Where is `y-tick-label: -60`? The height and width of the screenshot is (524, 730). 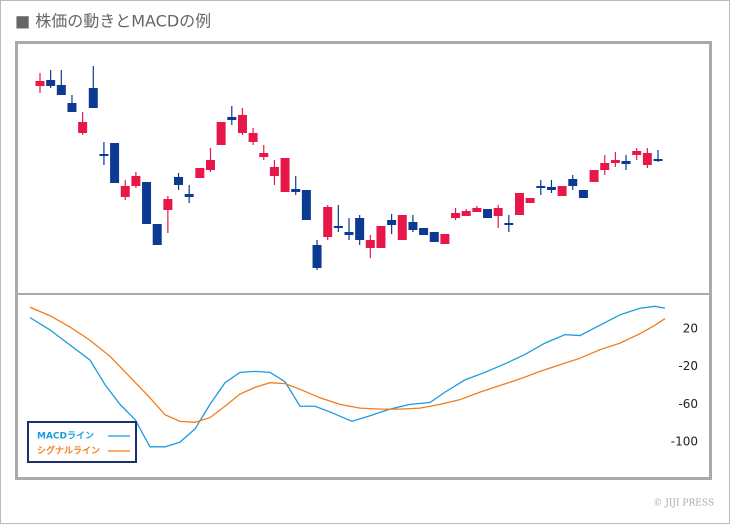 y-tick-label: -60 is located at coordinates (688, 404).